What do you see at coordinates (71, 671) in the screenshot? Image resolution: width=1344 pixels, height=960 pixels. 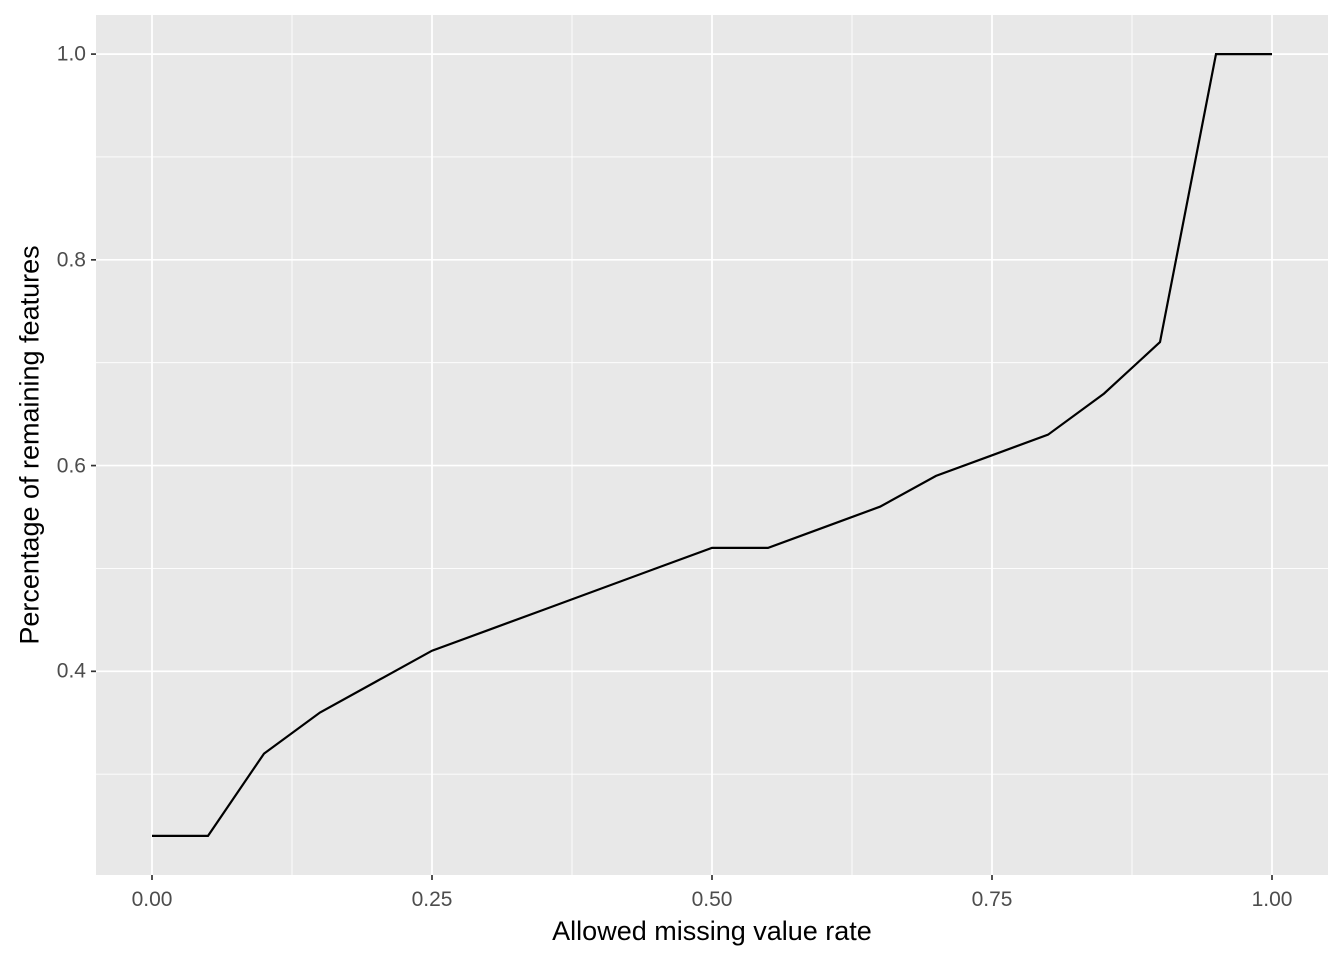 I see `y-tick-label: 0.4` at bounding box center [71, 671].